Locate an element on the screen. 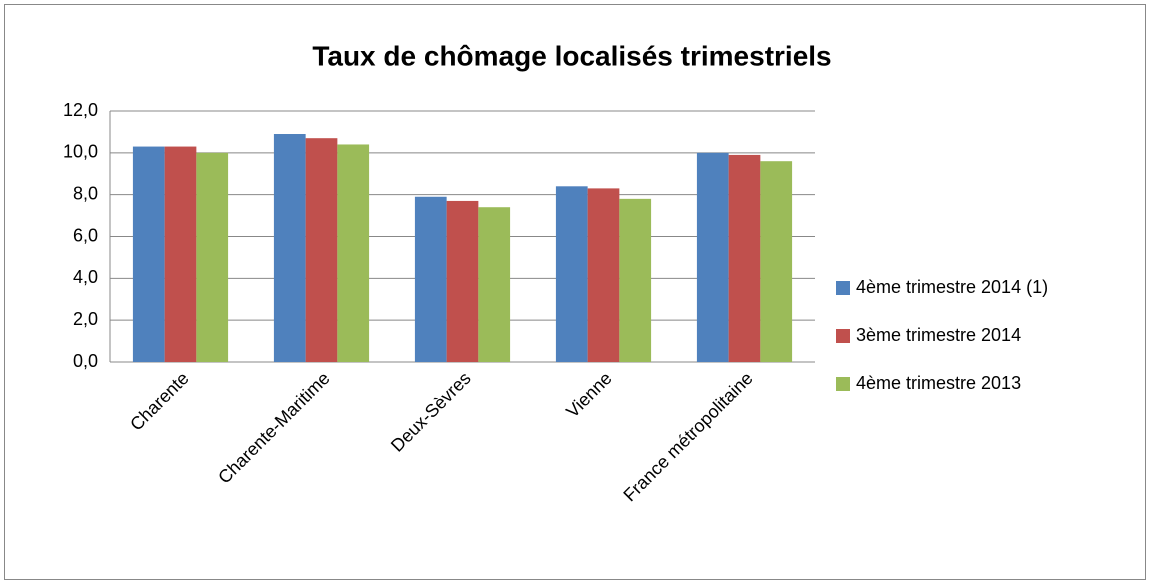 The height and width of the screenshot is (584, 1150). legend-label: 4ème trimestre 2014 (1) is located at coordinates (952, 287).